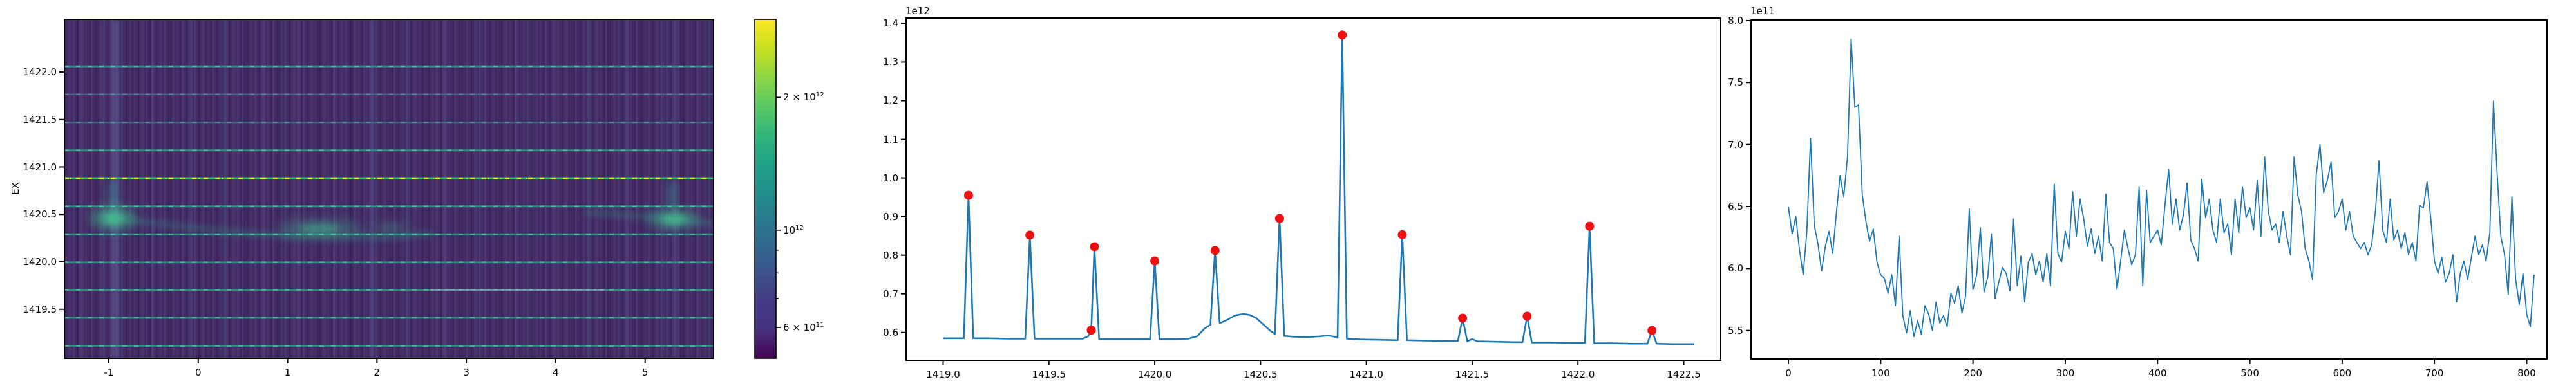 This screenshot has width=2576, height=386. Describe the element at coordinates (198, 372) in the screenshot. I see `heatmap-x-tick-label: 0` at that location.